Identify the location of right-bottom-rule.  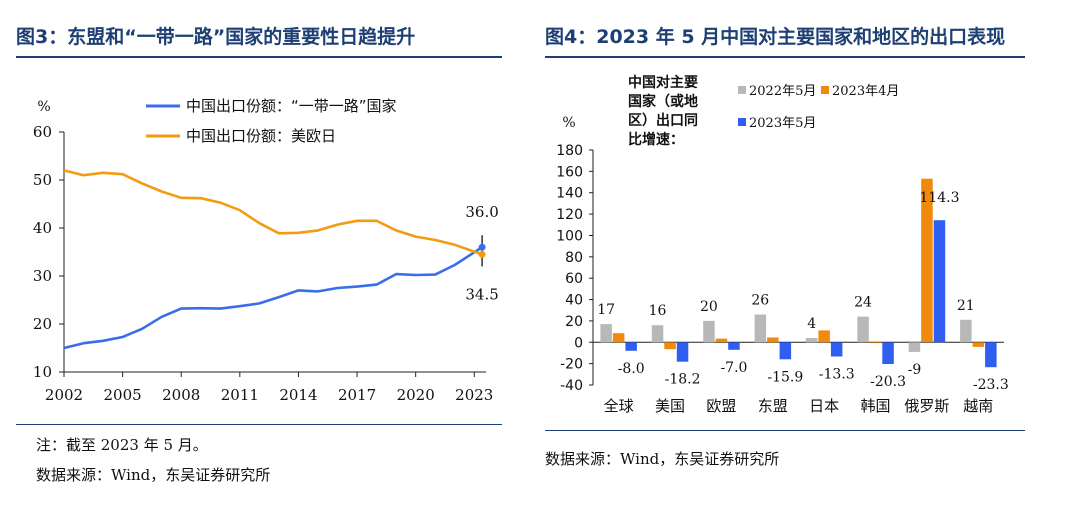
(785, 430).